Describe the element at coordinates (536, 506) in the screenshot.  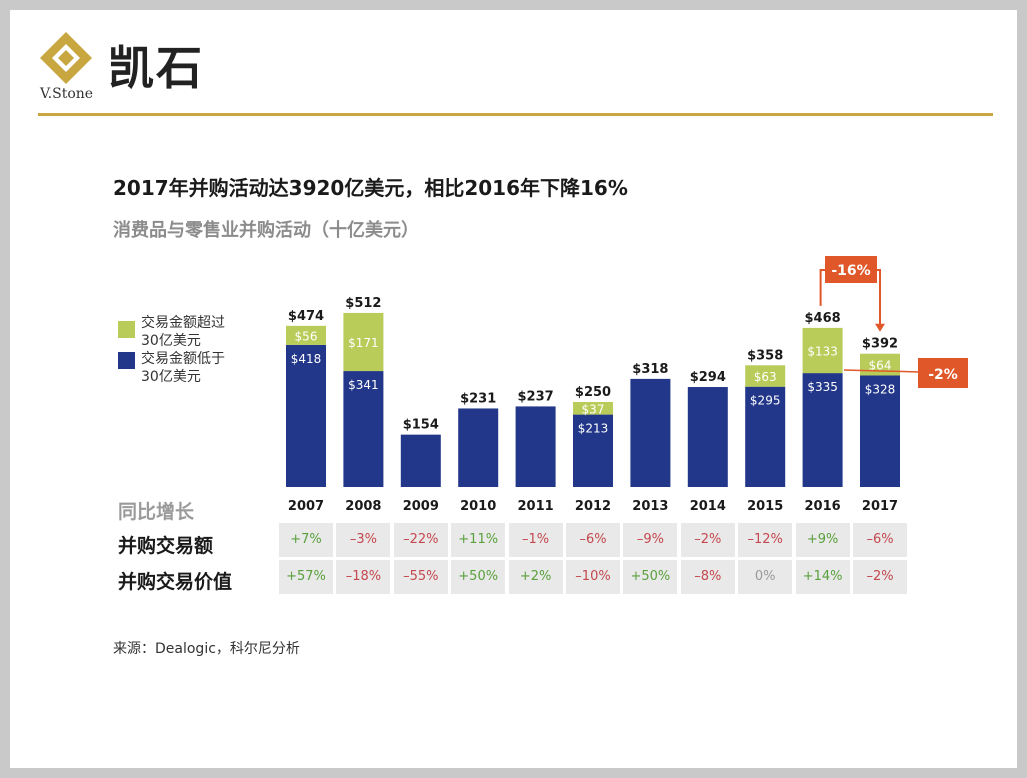
I see `x-tick-label: 2011` at that location.